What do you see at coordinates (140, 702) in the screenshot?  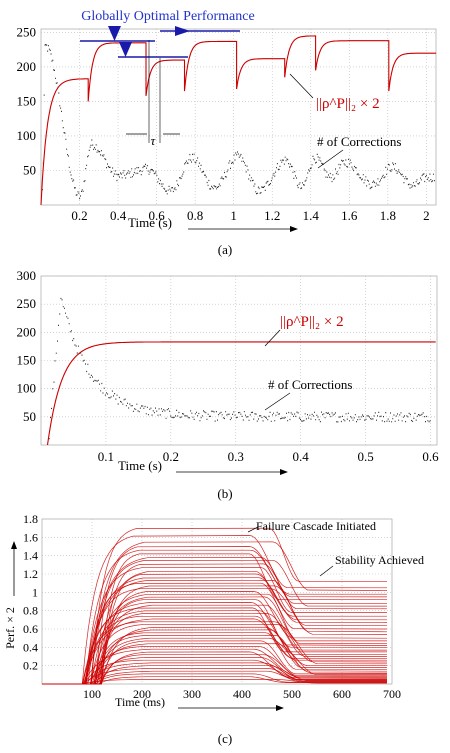 I see `x-axis-label-c: Time (ms)` at bounding box center [140, 702].